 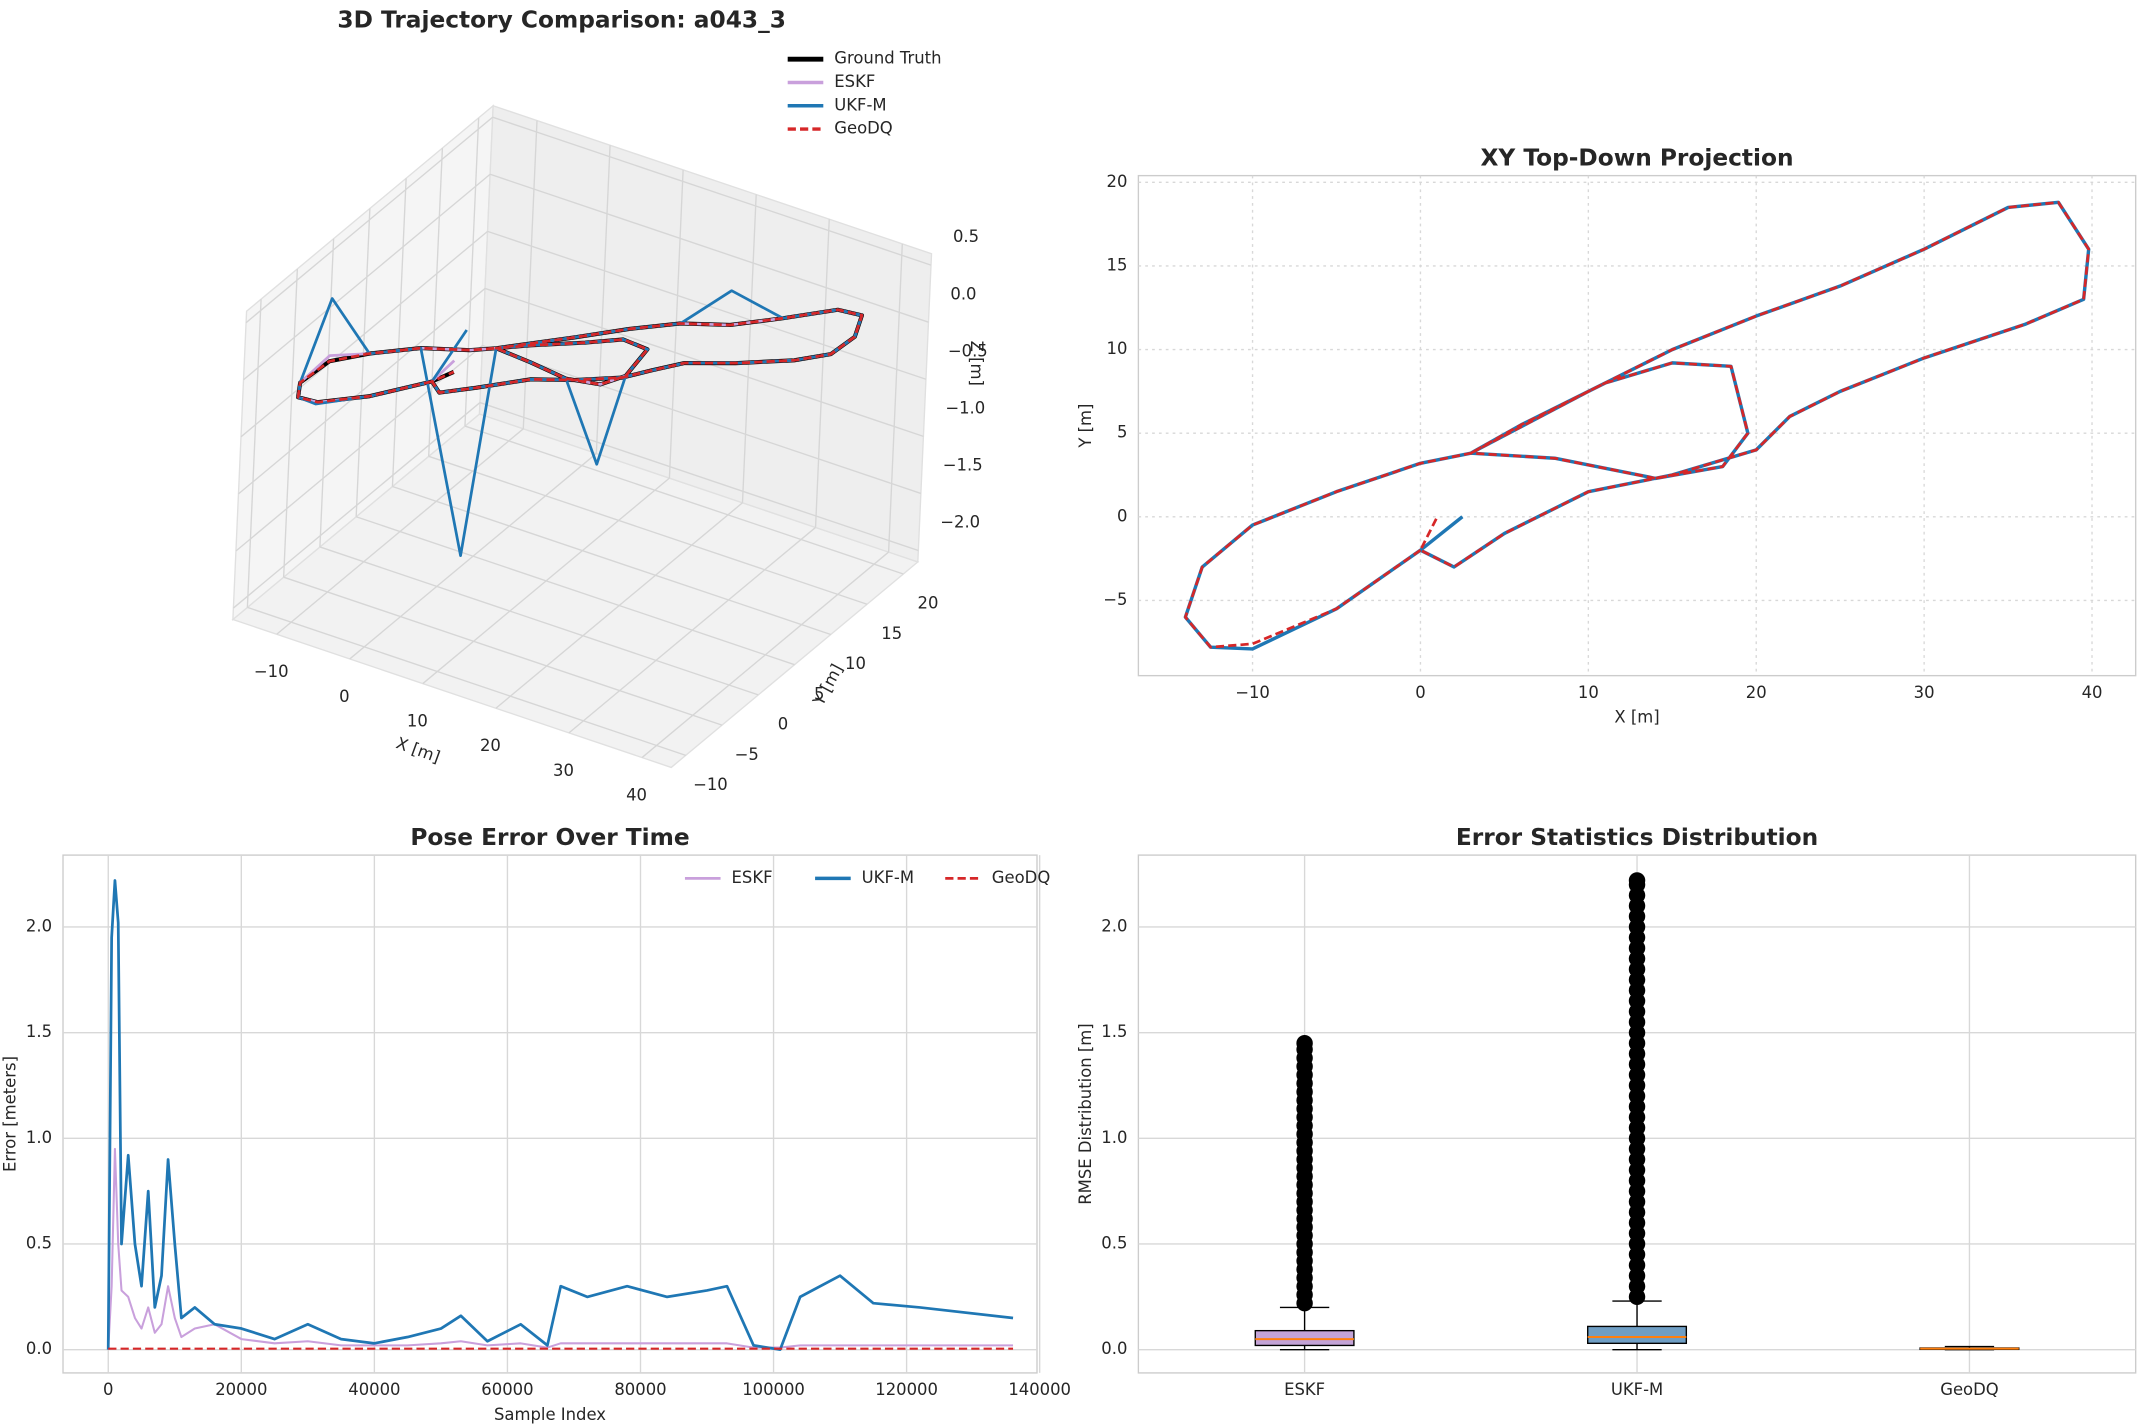 What do you see at coordinates (773, 1389) in the screenshot?
I see `x-tick-label: 100000` at bounding box center [773, 1389].